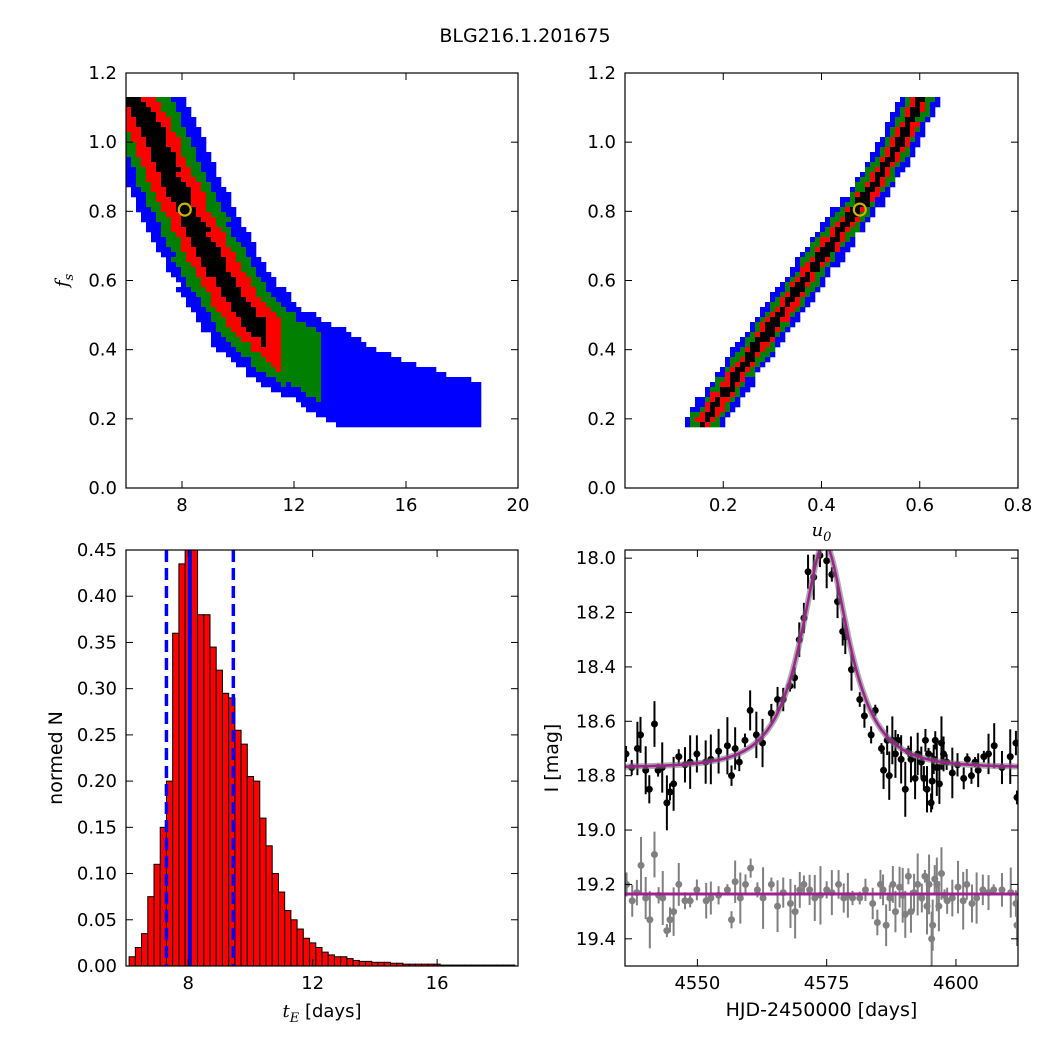 The width and height of the screenshot is (1050, 1050). What do you see at coordinates (322, 758) in the screenshot?
I see `plot-area` at bounding box center [322, 758].